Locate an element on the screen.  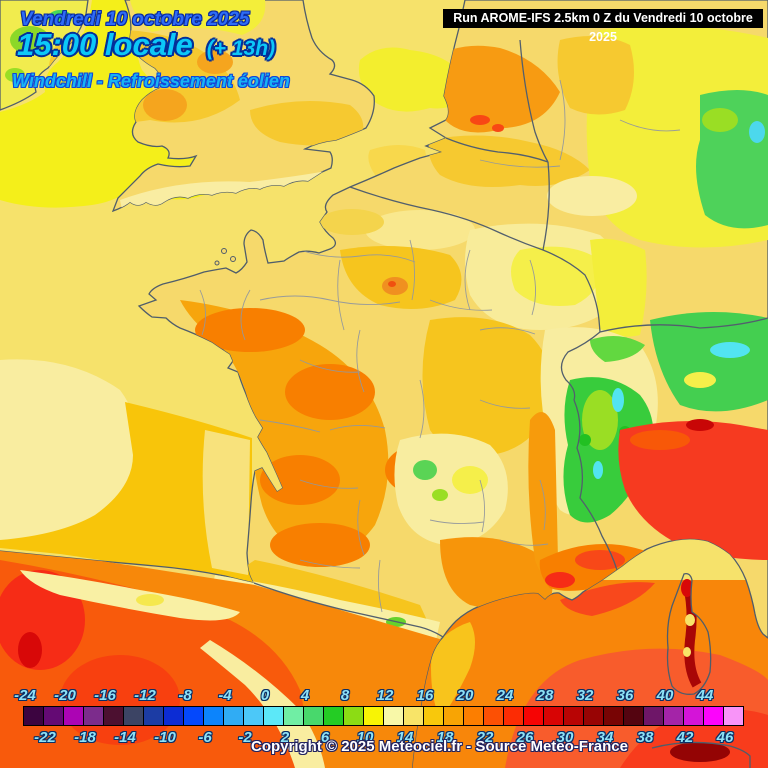
colorbar-label: 0 is located at coordinates (265, 695).